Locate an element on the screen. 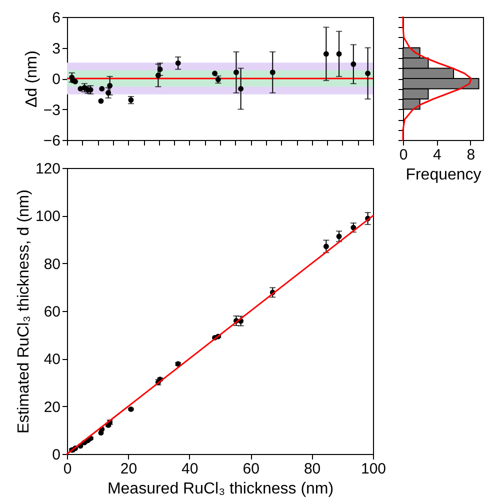  y-tick-label: 20 is located at coordinates (52, 407).